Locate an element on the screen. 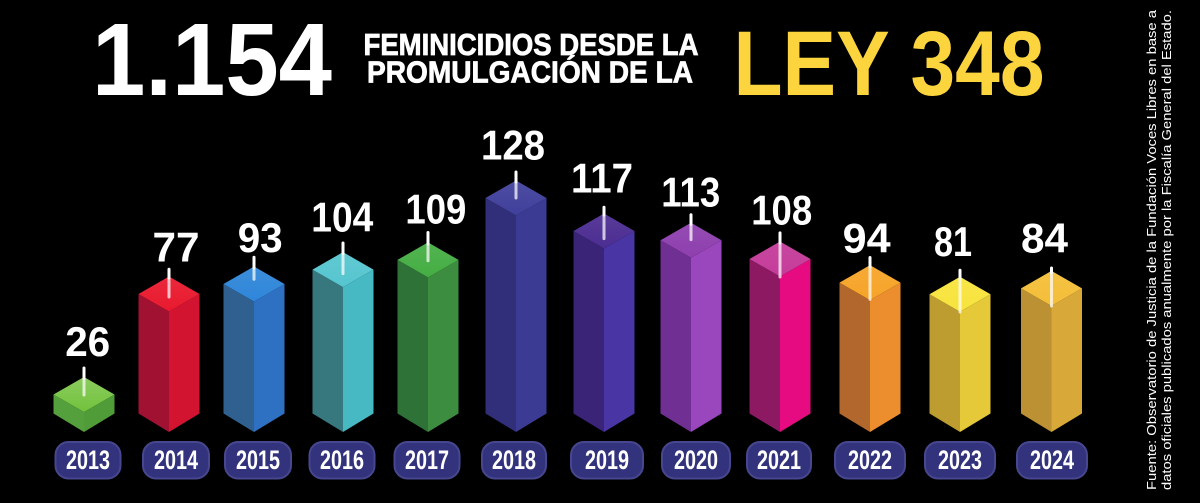  svg-text: 81 is located at coordinates (953, 241).